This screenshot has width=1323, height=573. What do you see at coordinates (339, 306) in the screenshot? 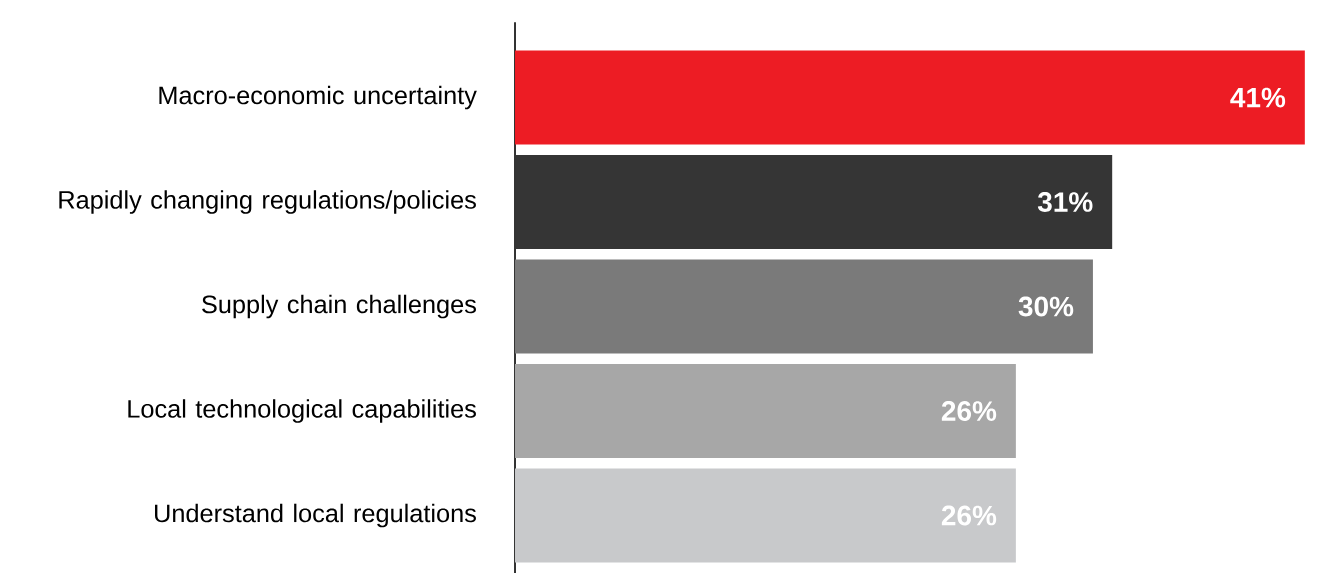
I see `y-tick-label: Supply chain challenges` at bounding box center [339, 306].